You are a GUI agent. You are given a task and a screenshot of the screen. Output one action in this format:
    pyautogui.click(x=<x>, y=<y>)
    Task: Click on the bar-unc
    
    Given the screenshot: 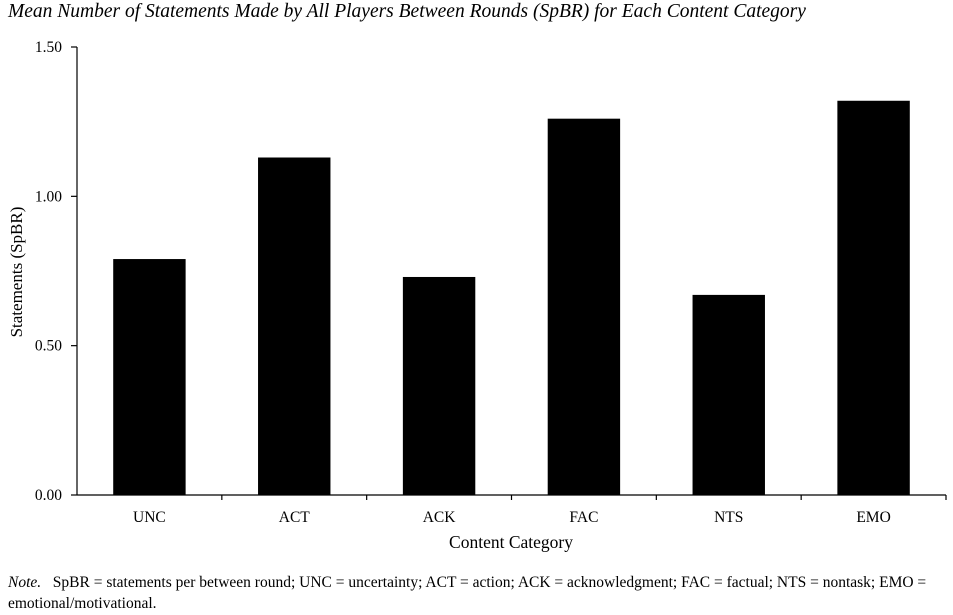 What is the action you would take?
    pyautogui.click(x=149, y=377)
    